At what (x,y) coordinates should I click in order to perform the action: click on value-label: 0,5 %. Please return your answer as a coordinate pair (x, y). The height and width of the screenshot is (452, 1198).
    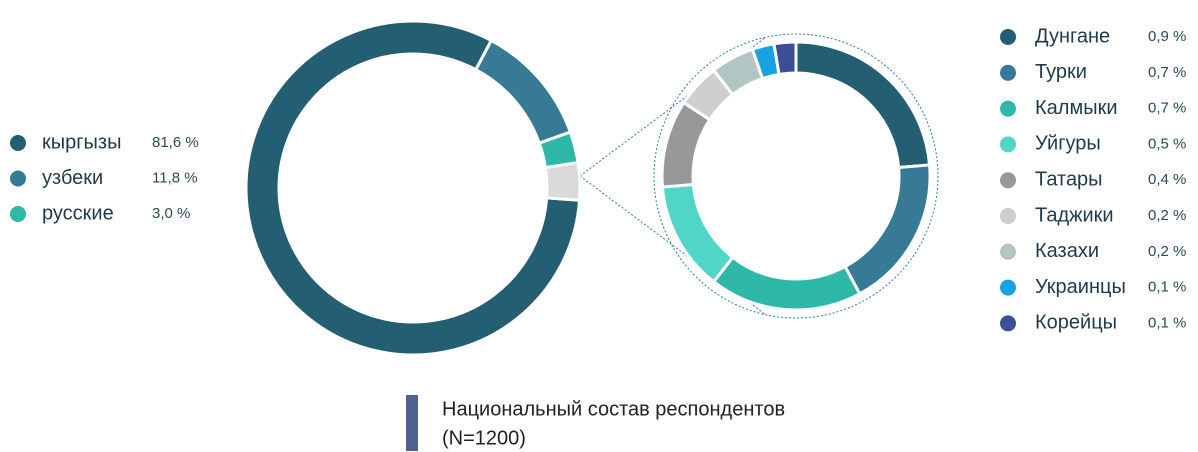
    Looking at the image, I should click on (1167, 143).